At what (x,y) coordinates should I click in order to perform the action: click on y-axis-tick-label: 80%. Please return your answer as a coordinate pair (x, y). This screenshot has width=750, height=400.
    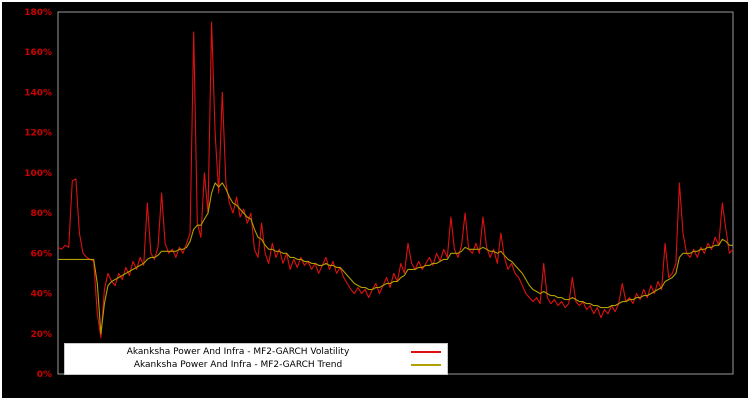
    Looking at the image, I should click on (41, 214).